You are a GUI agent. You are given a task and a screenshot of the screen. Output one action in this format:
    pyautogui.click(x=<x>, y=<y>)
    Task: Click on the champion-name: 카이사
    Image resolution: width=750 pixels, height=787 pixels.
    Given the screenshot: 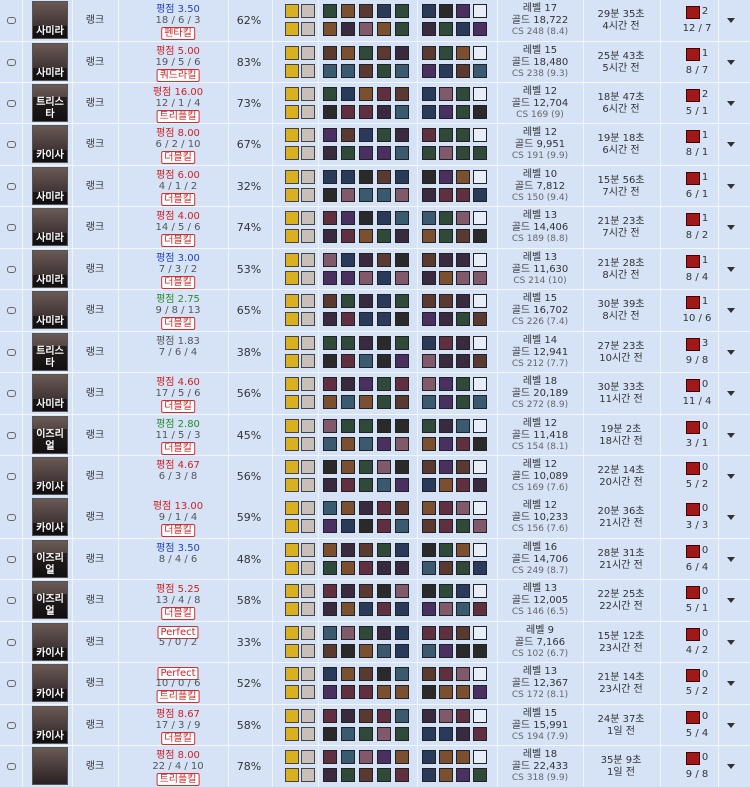 What is the action you would take?
    pyautogui.click(x=50, y=529)
    